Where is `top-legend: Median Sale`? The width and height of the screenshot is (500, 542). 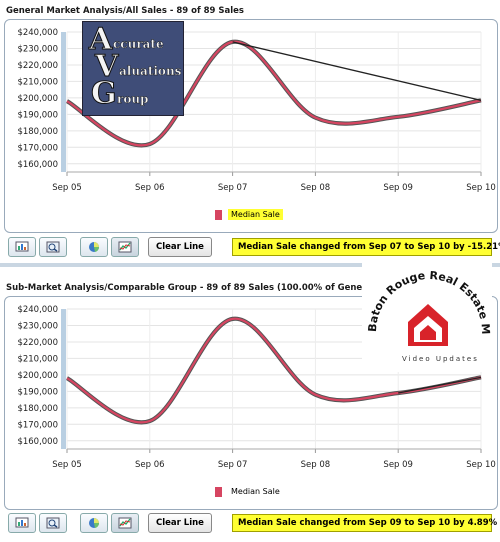
top-legend: Median Sale is located at coordinates (249, 214).